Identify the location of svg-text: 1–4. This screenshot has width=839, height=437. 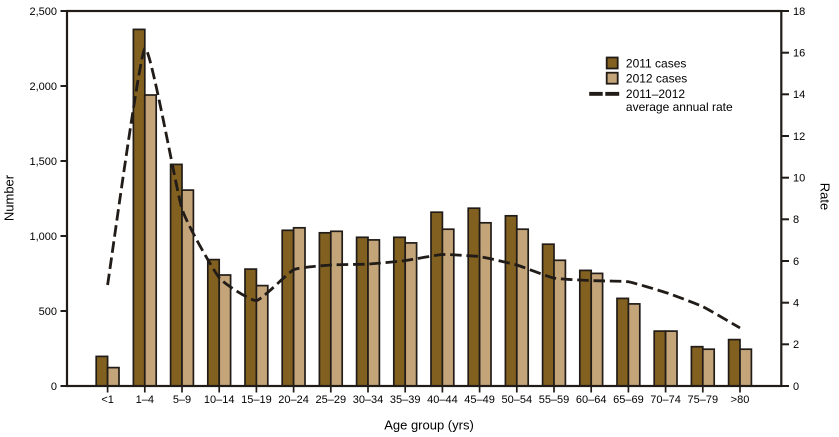
(145, 400).